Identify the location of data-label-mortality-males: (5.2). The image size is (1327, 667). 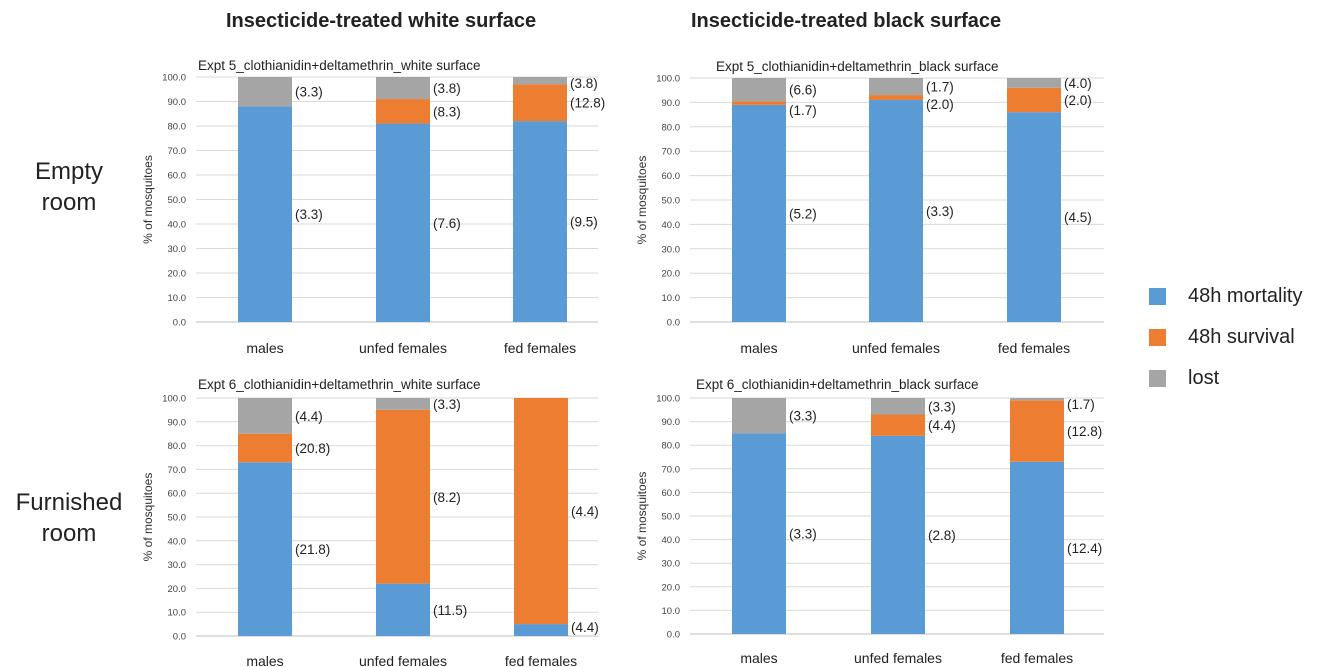
(803, 213).